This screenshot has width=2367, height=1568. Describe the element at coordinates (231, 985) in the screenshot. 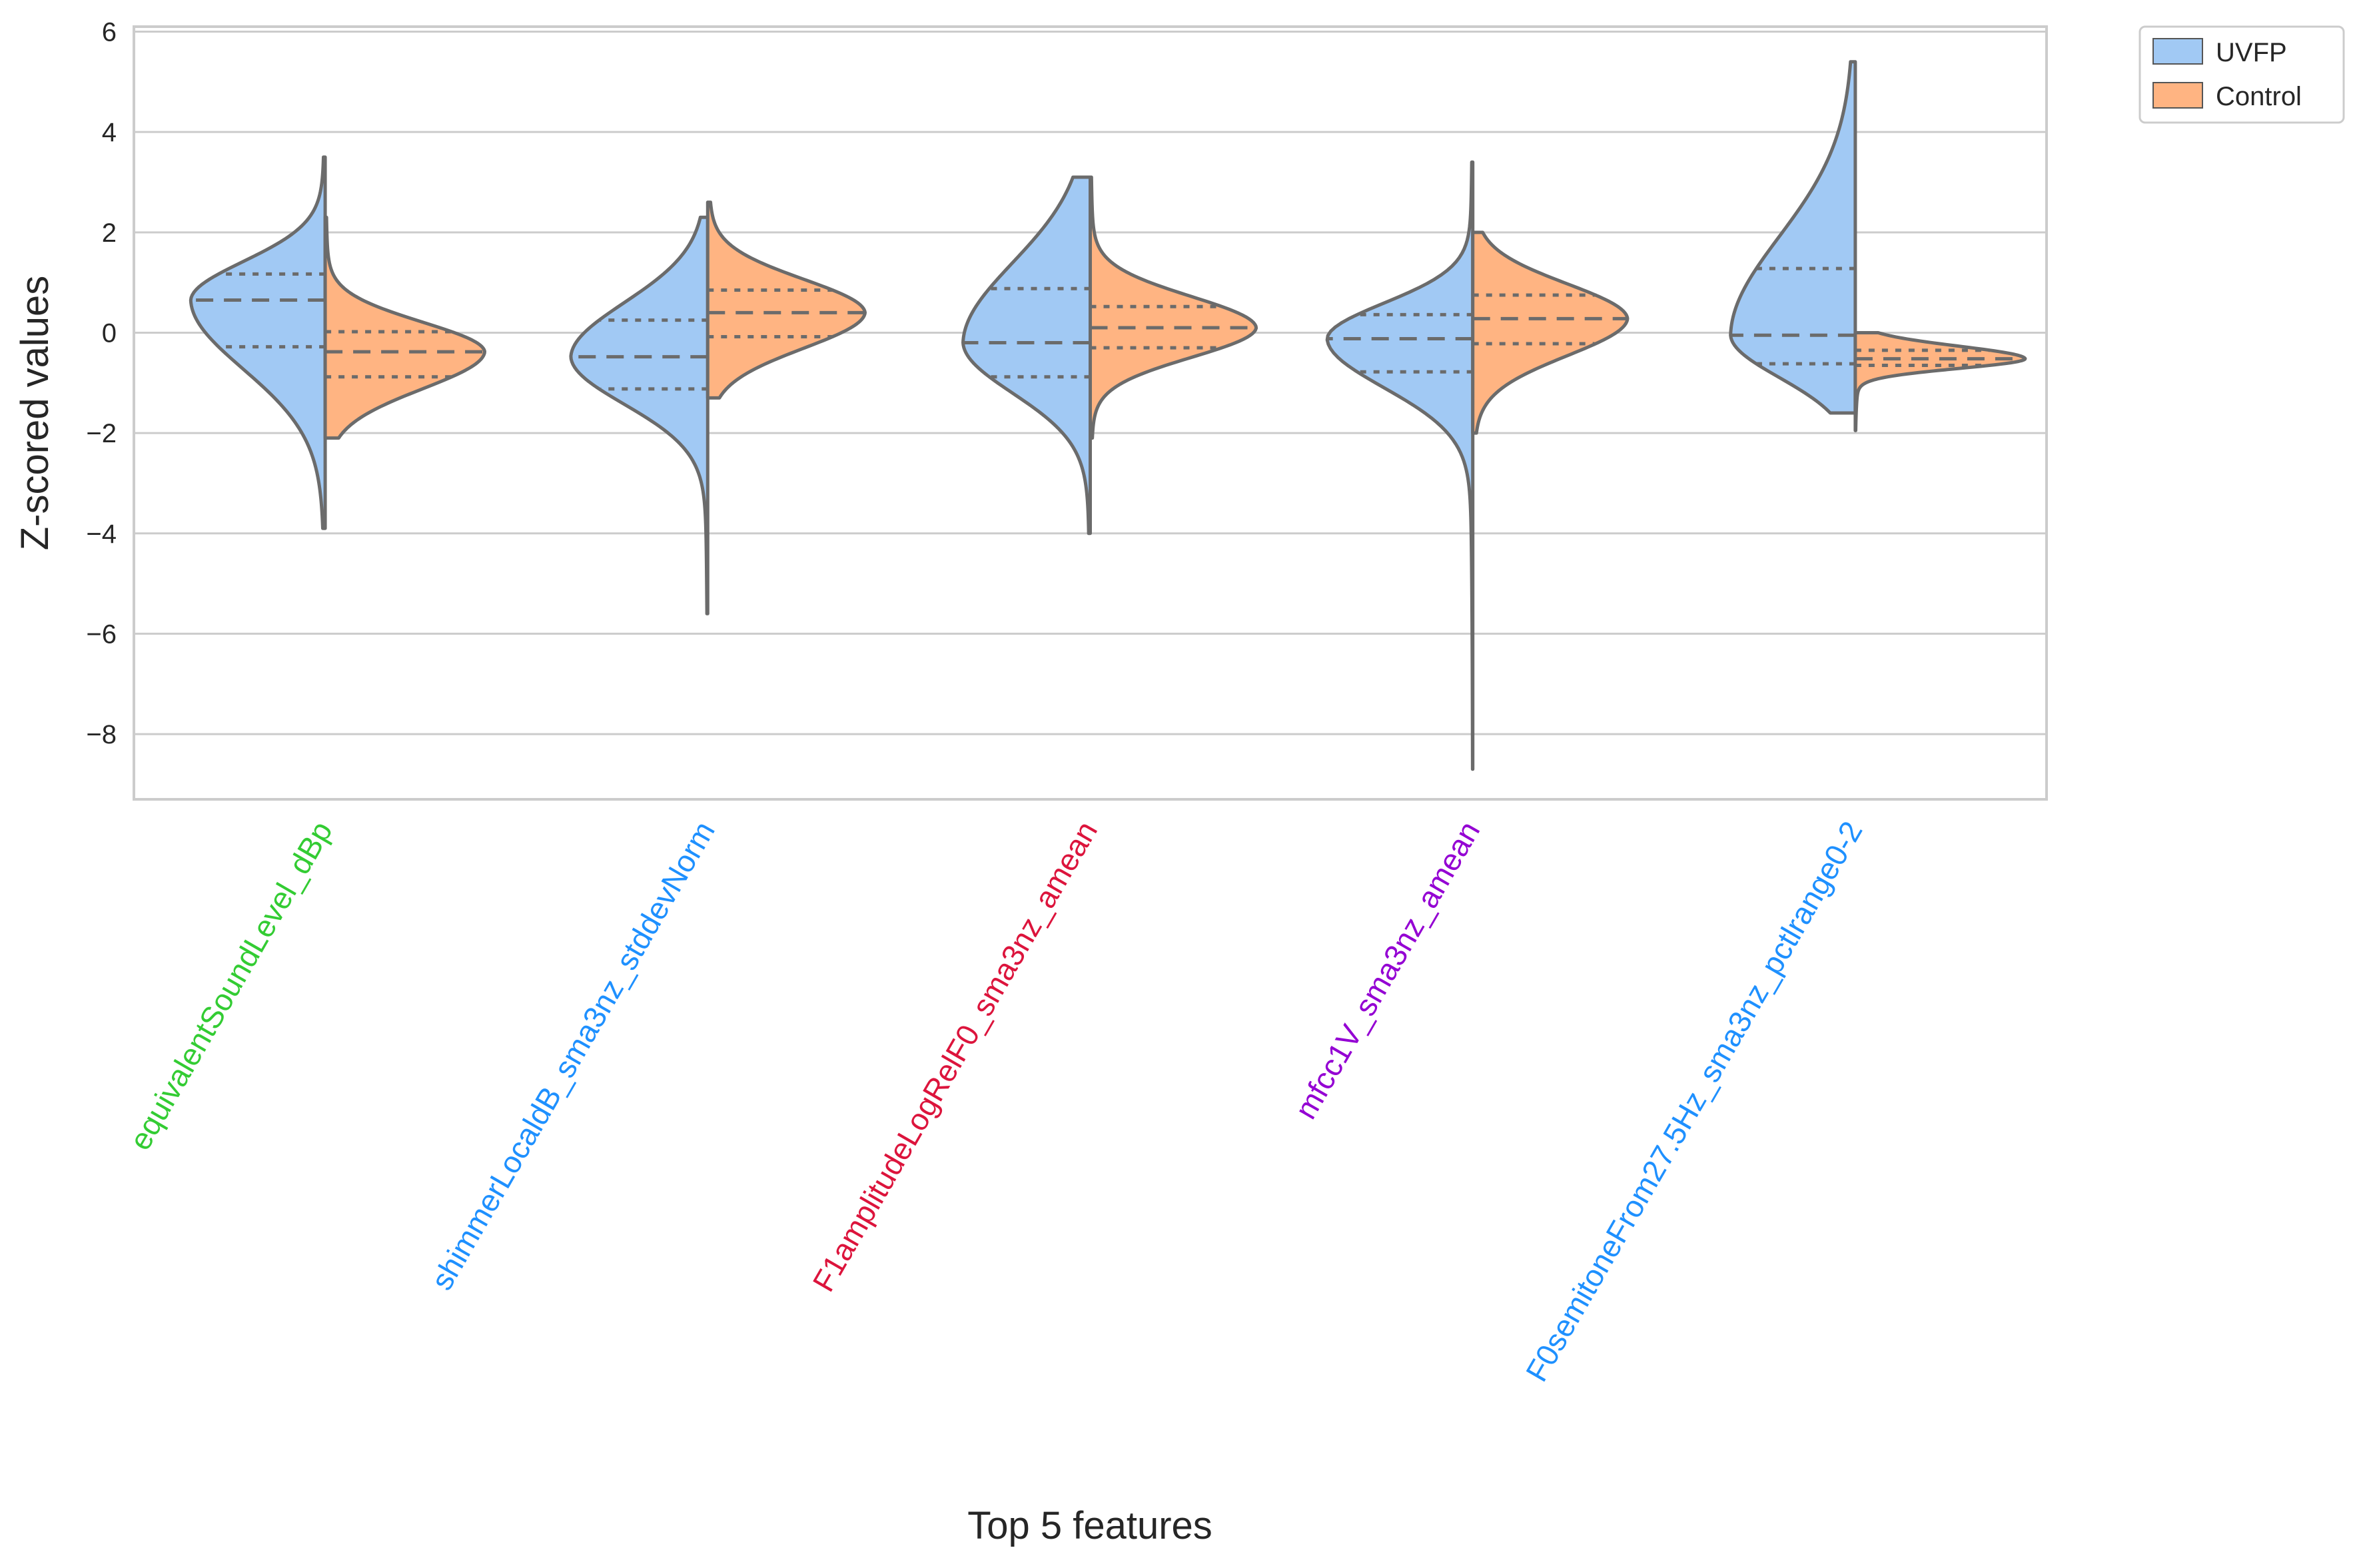

I see `x-tick-label: equivalentSoundLevel_dBp` at that location.